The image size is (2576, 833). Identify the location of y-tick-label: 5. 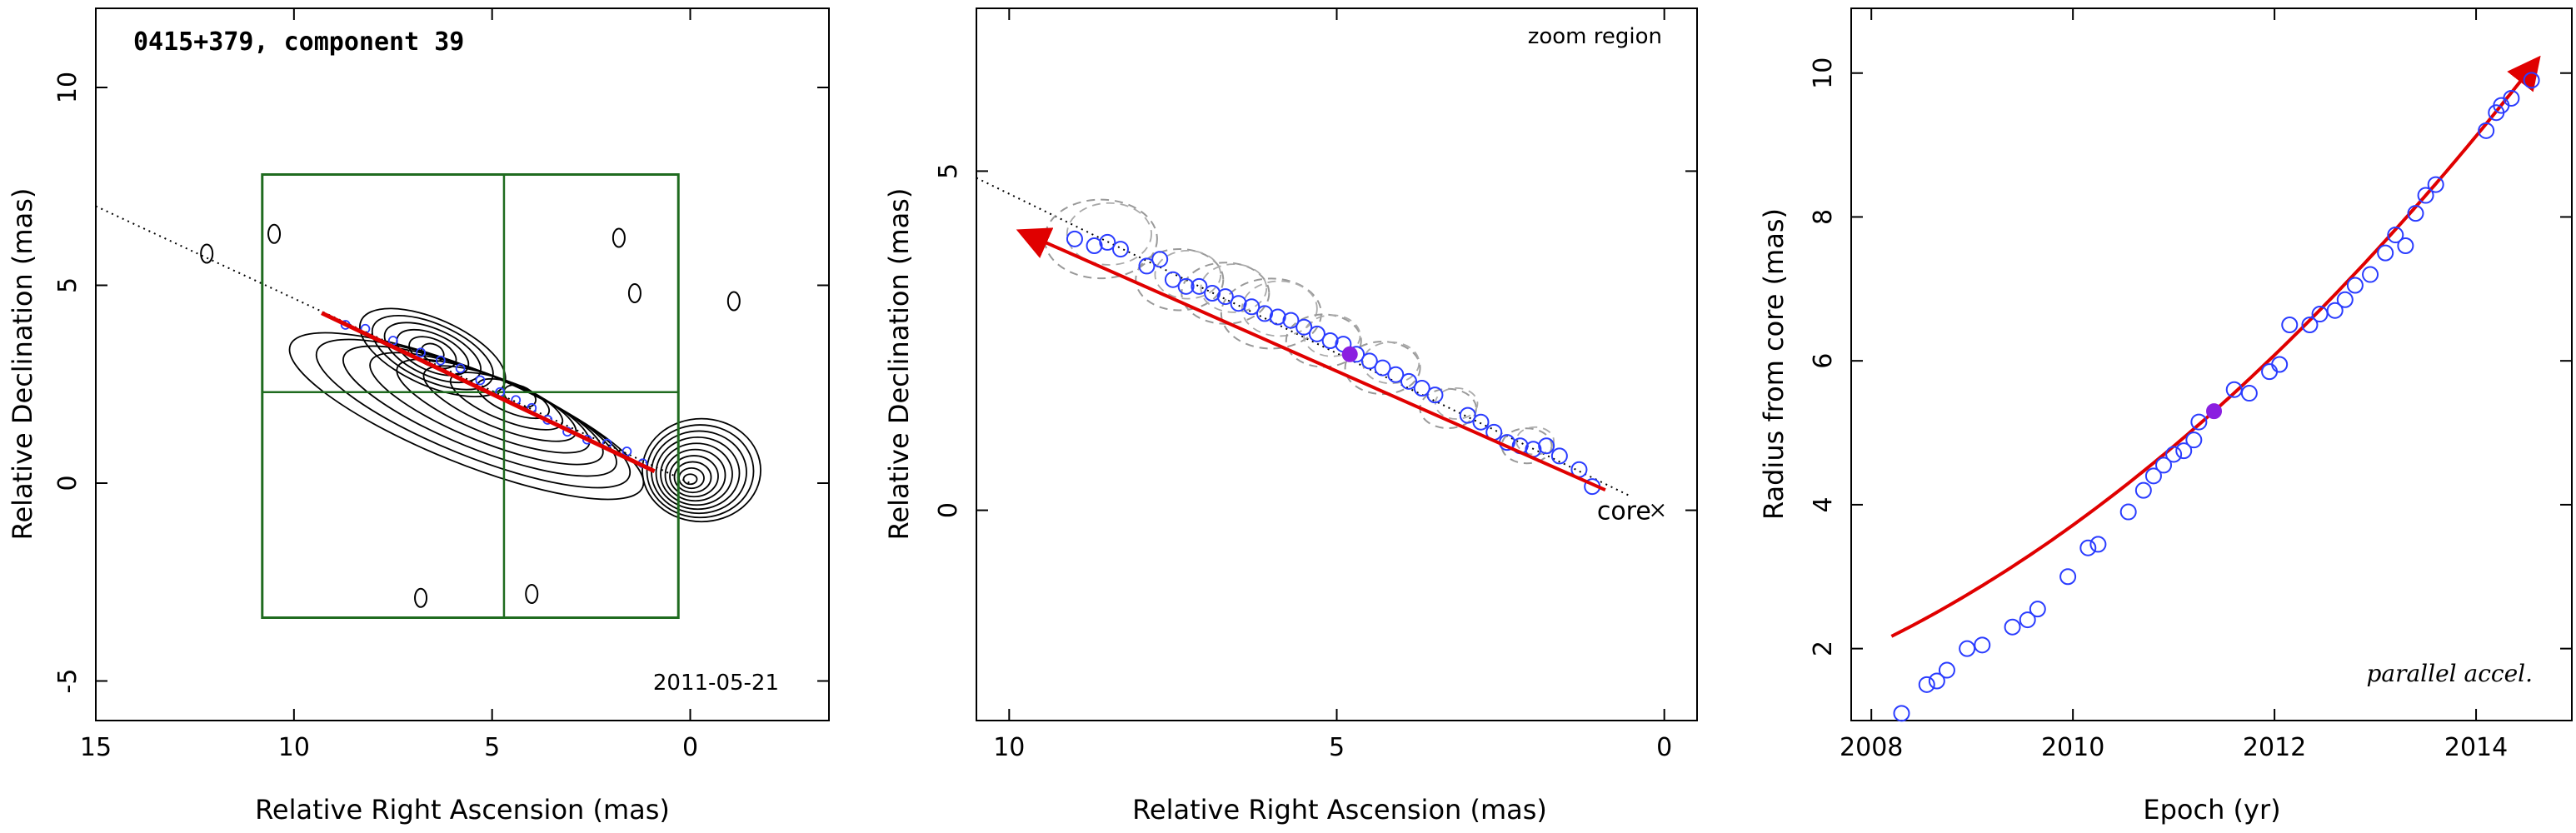
(948, 171).